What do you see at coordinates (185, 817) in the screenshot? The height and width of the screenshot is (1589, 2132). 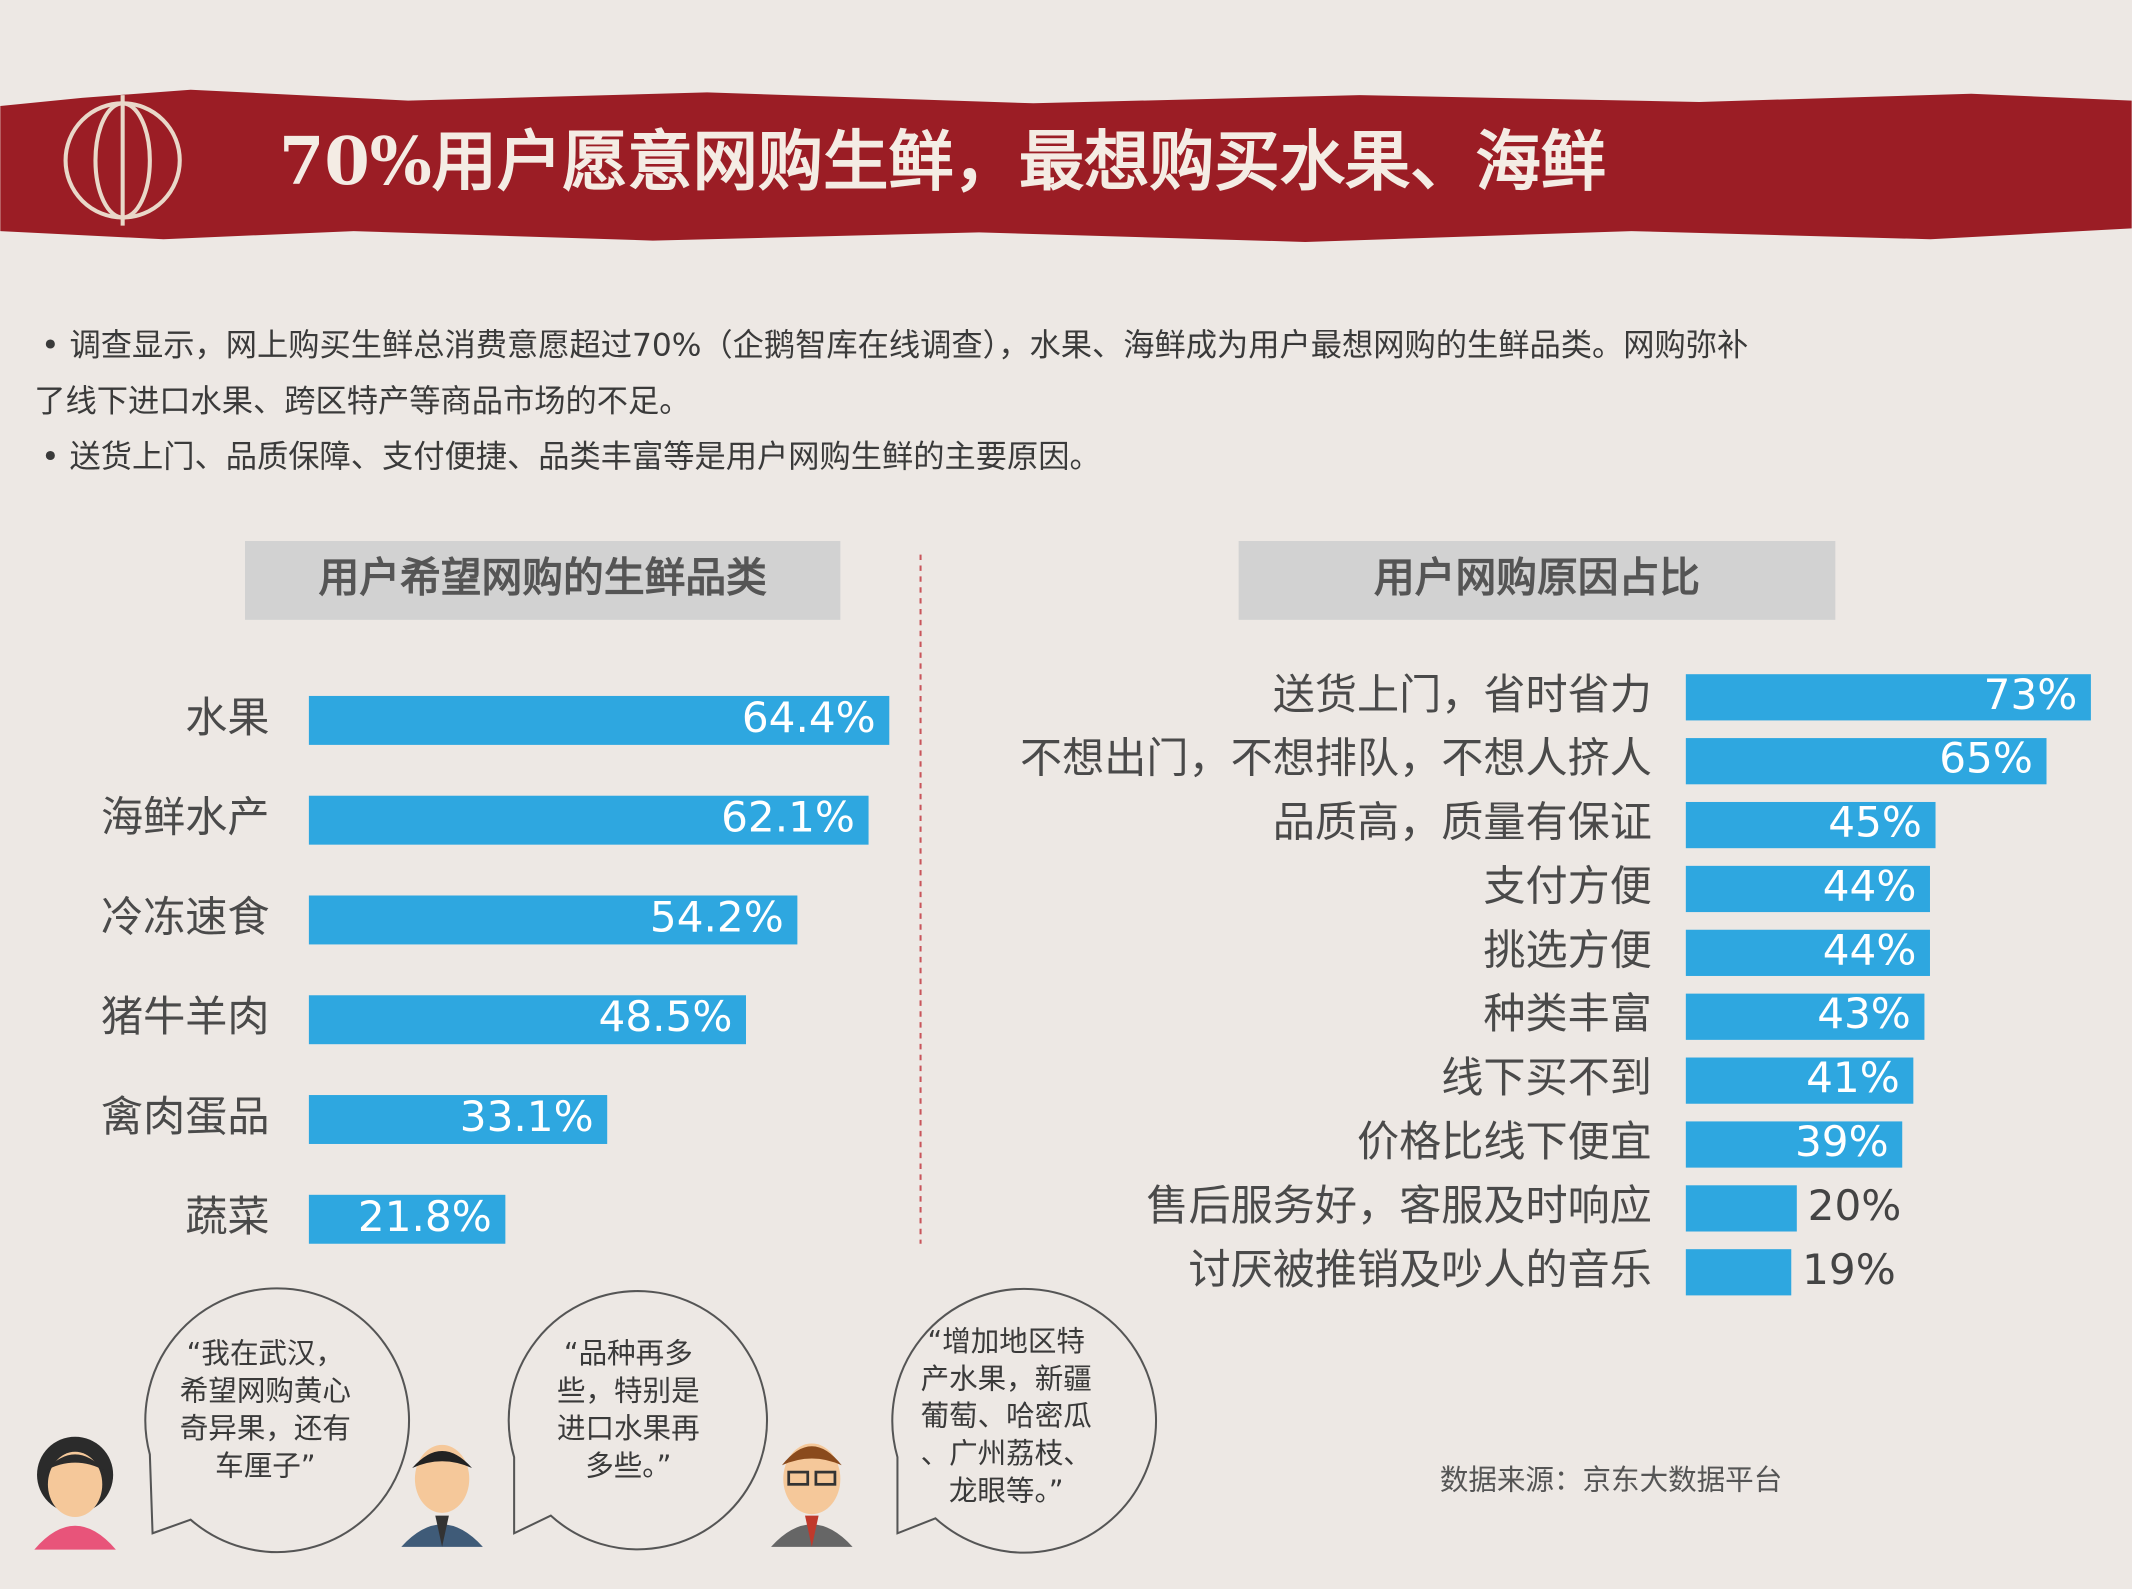 I see `category-label: 海鲜水产` at bounding box center [185, 817].